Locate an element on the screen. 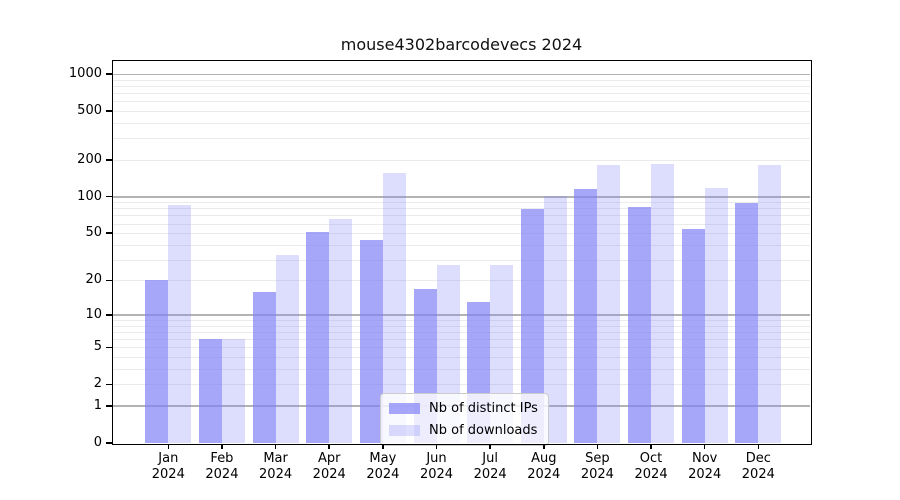 Image resolution: width=900 pixels, height=500 pixels. bar-aug-distinct-ips is located at coordinates (532, 326).